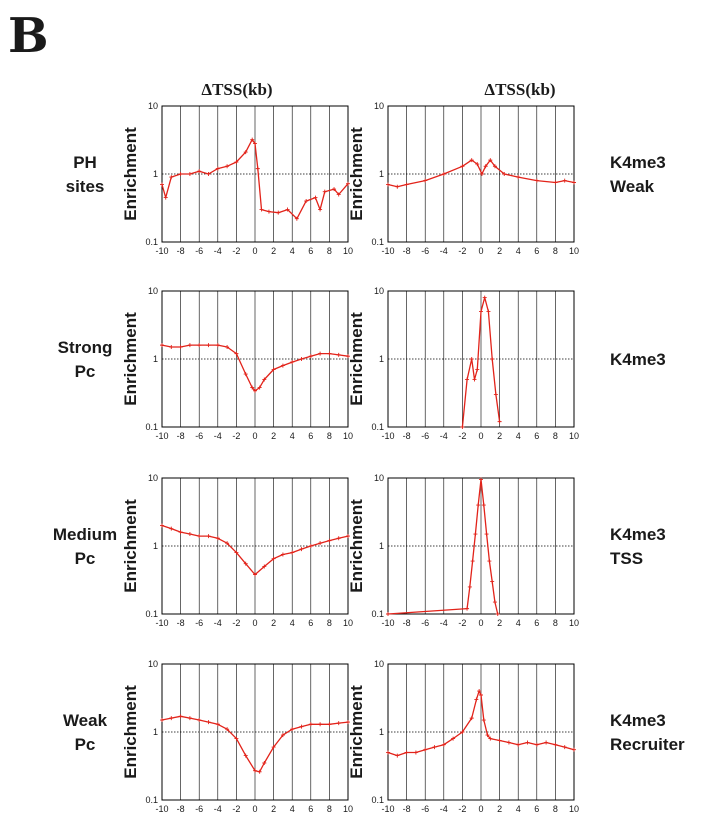 The width and height of the screenshot is (710, 824). What do you see at coordinates (85, 534) in the screenshot?
I see `row-label-2-0: Medium` at bounding box center [85, 534].